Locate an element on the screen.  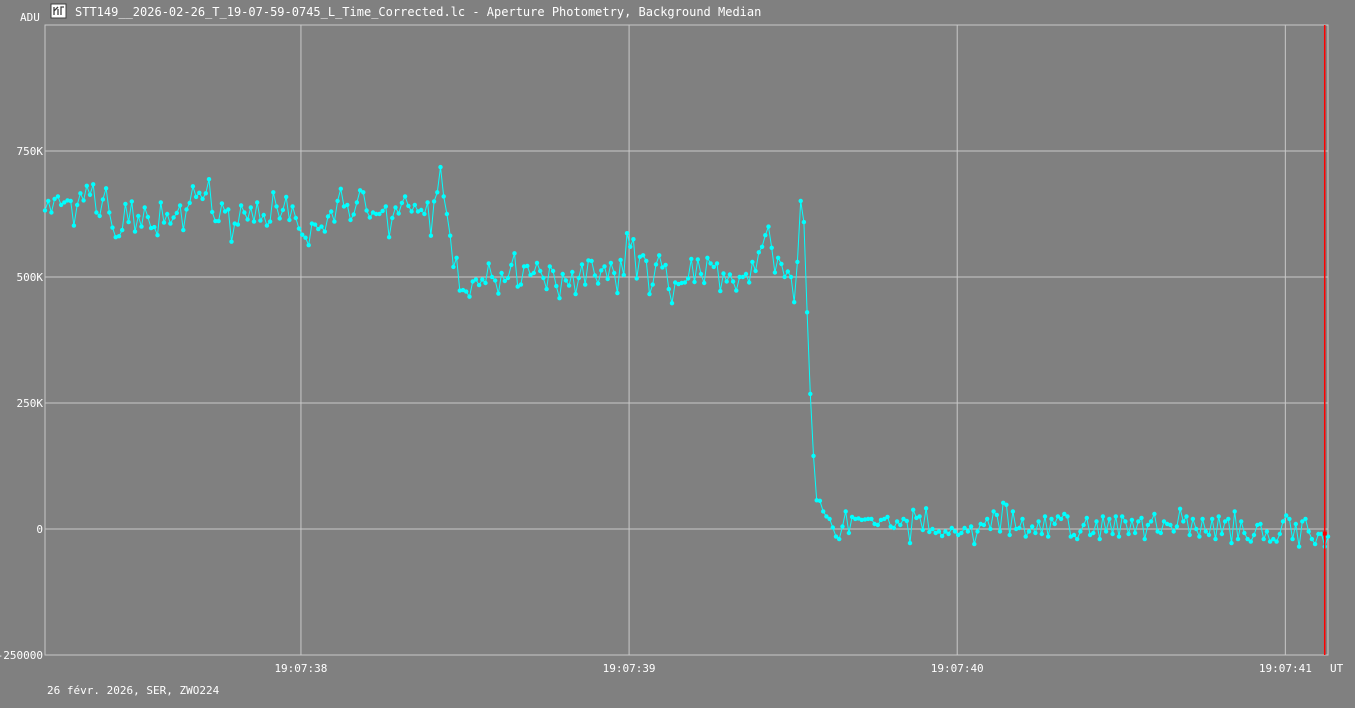
time-cursor is located at coordinates (1324, 340).